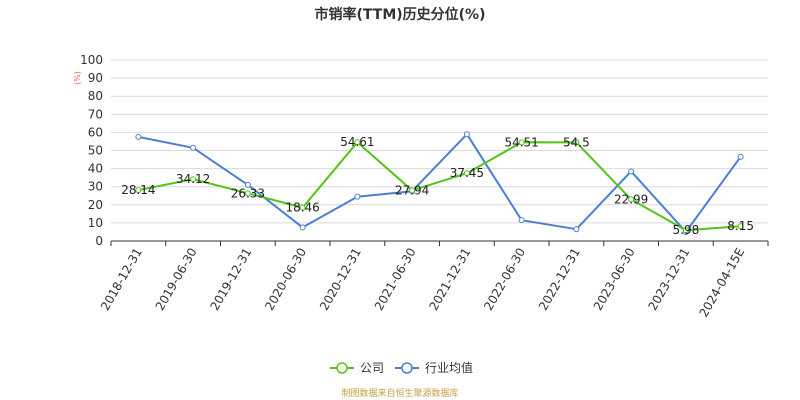 This screenshot has width=800, height=400. I want to click on data-label: 37.45, so click(467, 173).